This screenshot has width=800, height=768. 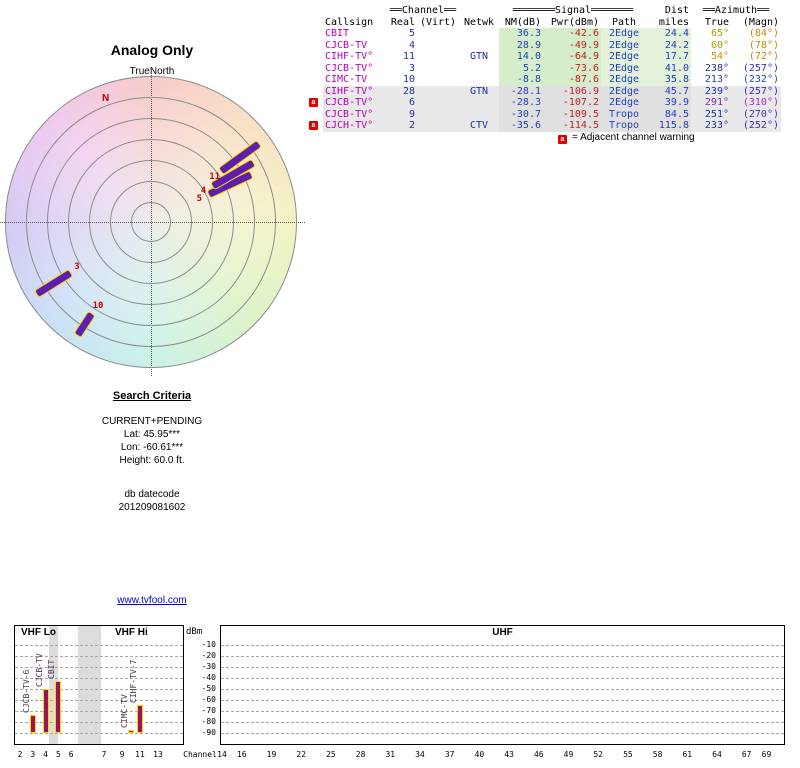 What do you see at coordinates (140, 719) in the screenshot?
I see `signal-bar-ch11` at bounding box center [140, 719].